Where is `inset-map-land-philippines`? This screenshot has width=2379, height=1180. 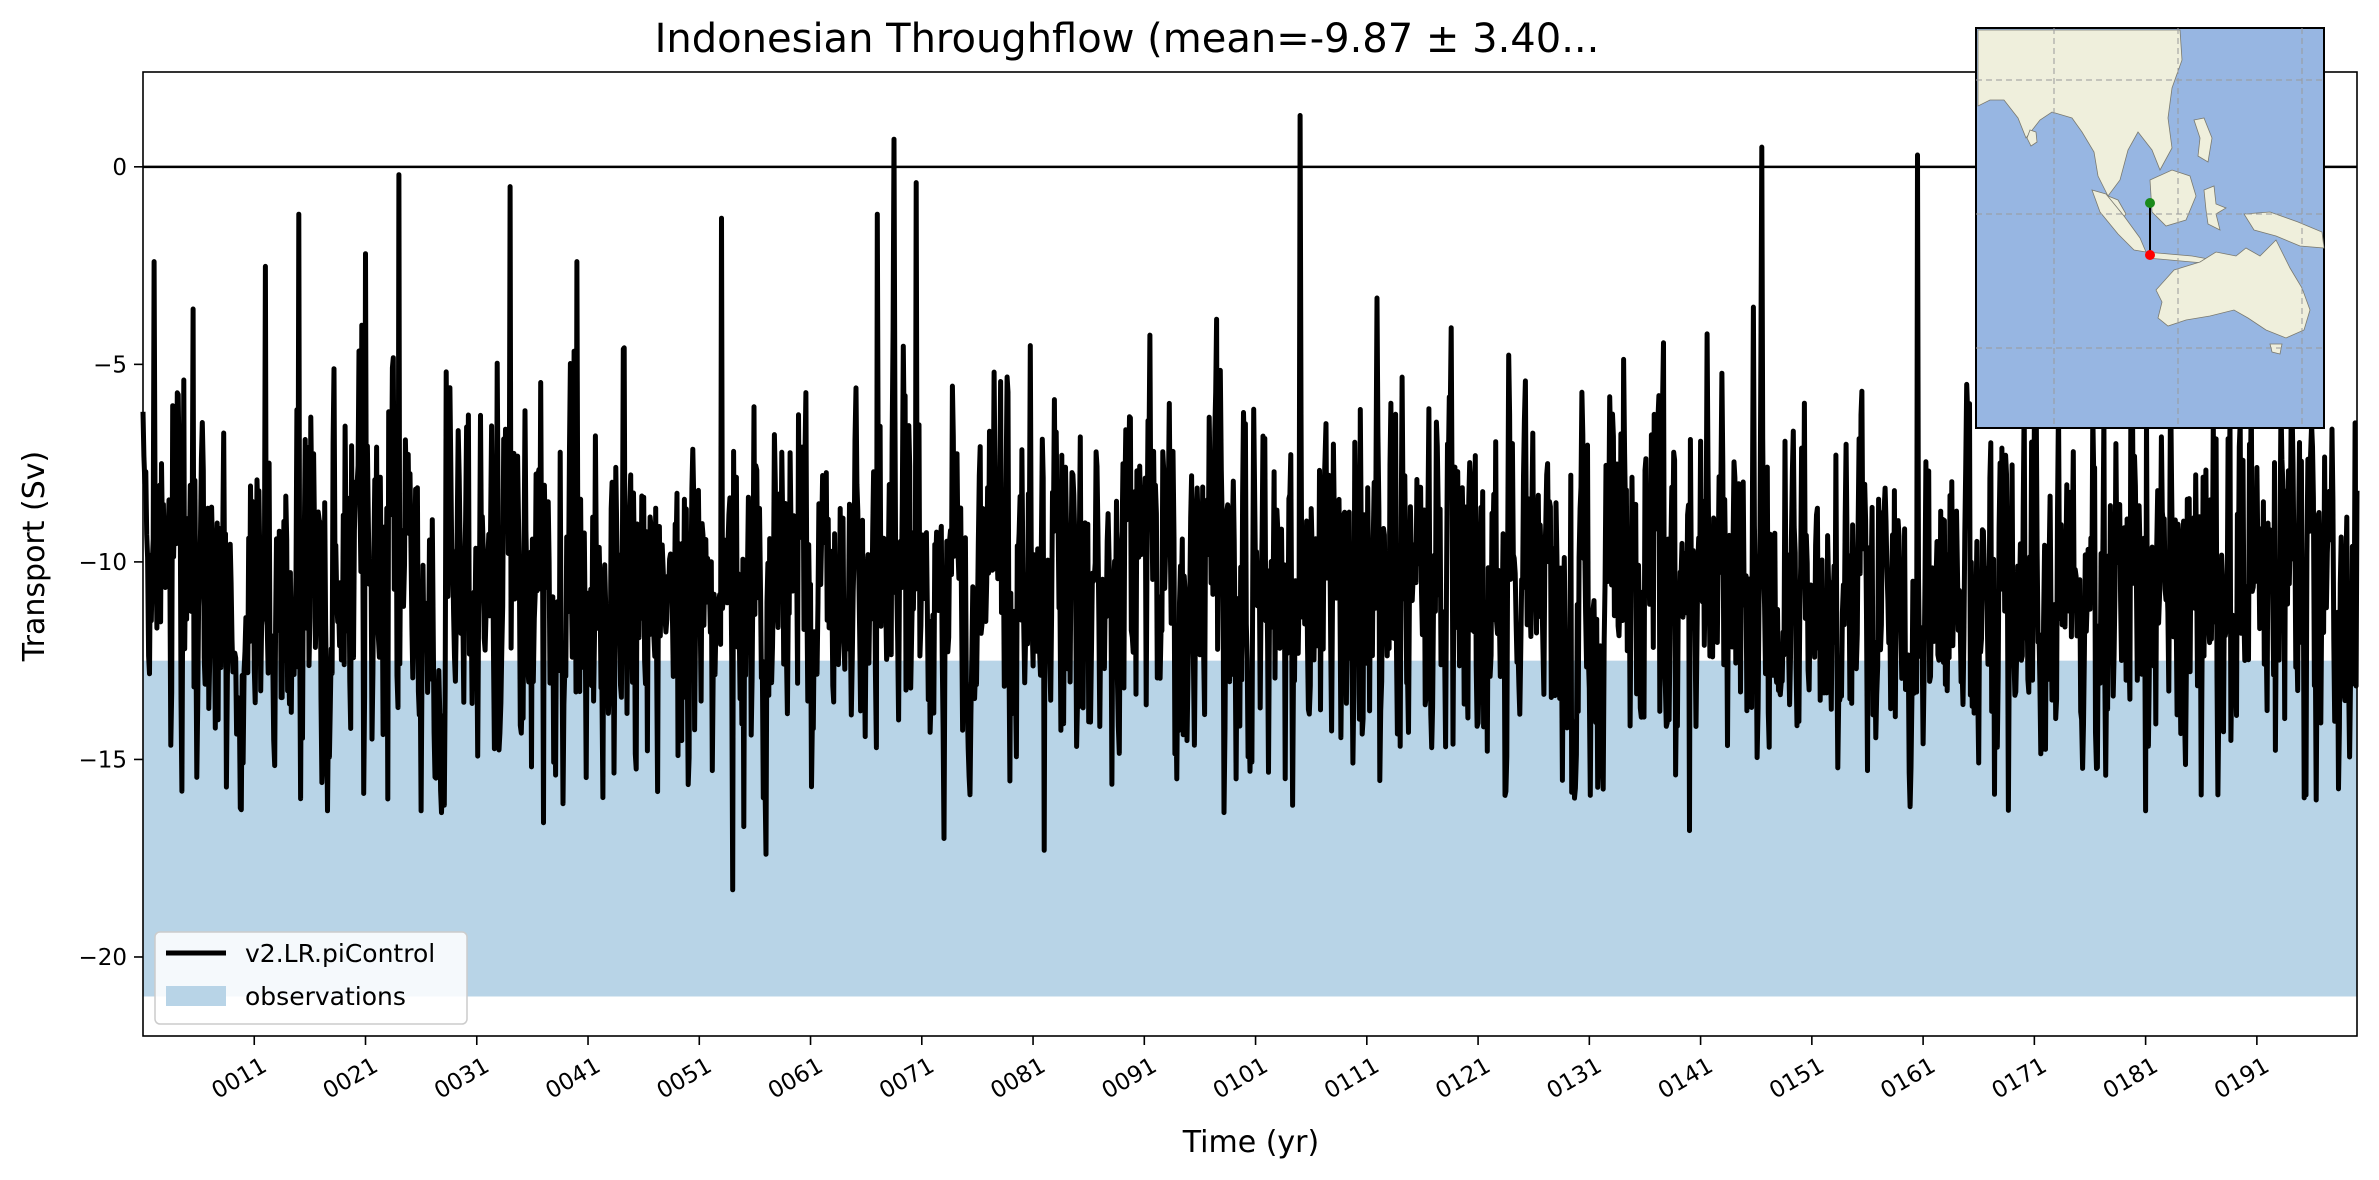 inset-map-land-philippines is located at coordinates (2203, 140).